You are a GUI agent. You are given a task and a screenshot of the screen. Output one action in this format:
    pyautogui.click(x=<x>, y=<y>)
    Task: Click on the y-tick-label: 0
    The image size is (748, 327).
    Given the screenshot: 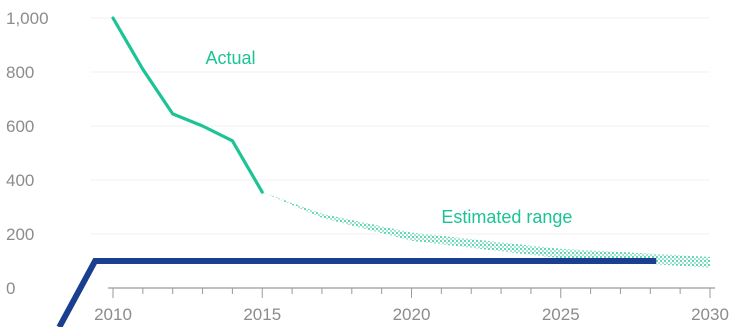 What is the action you would take?
    pyautogui.click(x=10, y=288)
    